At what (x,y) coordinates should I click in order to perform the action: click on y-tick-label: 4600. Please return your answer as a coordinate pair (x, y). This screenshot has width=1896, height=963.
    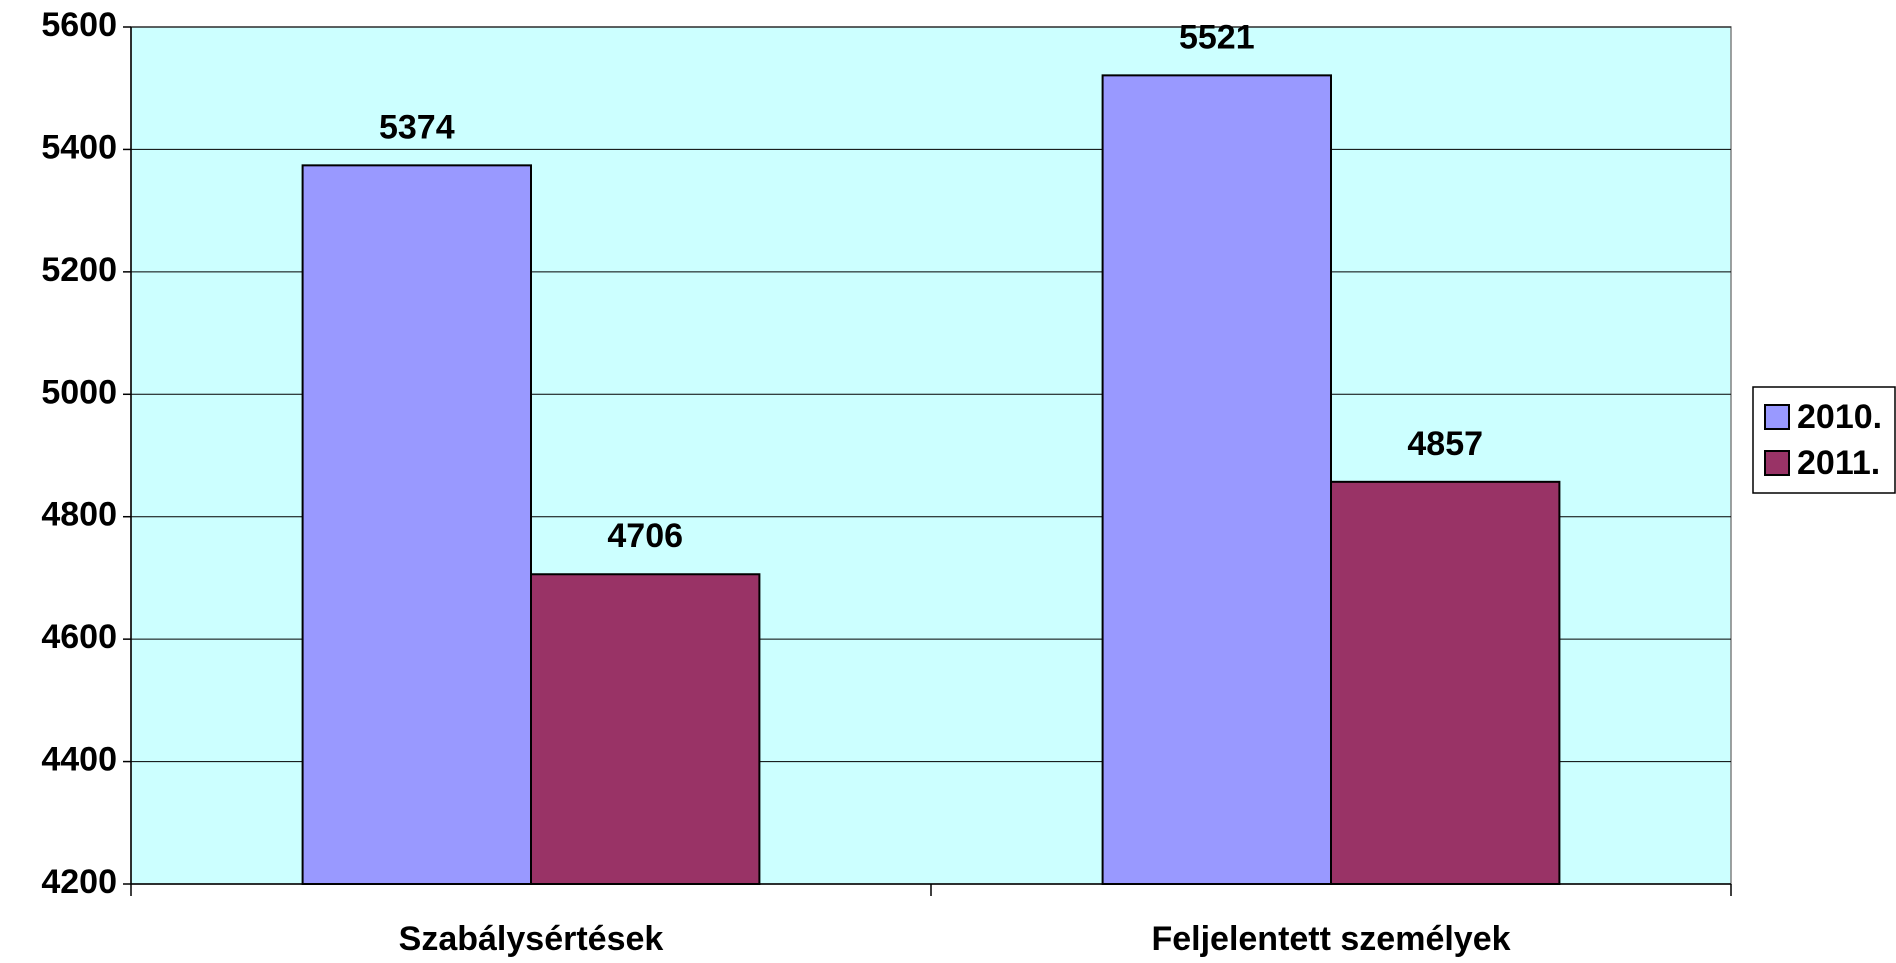
    Looking at the image, I should click on (79, 637).